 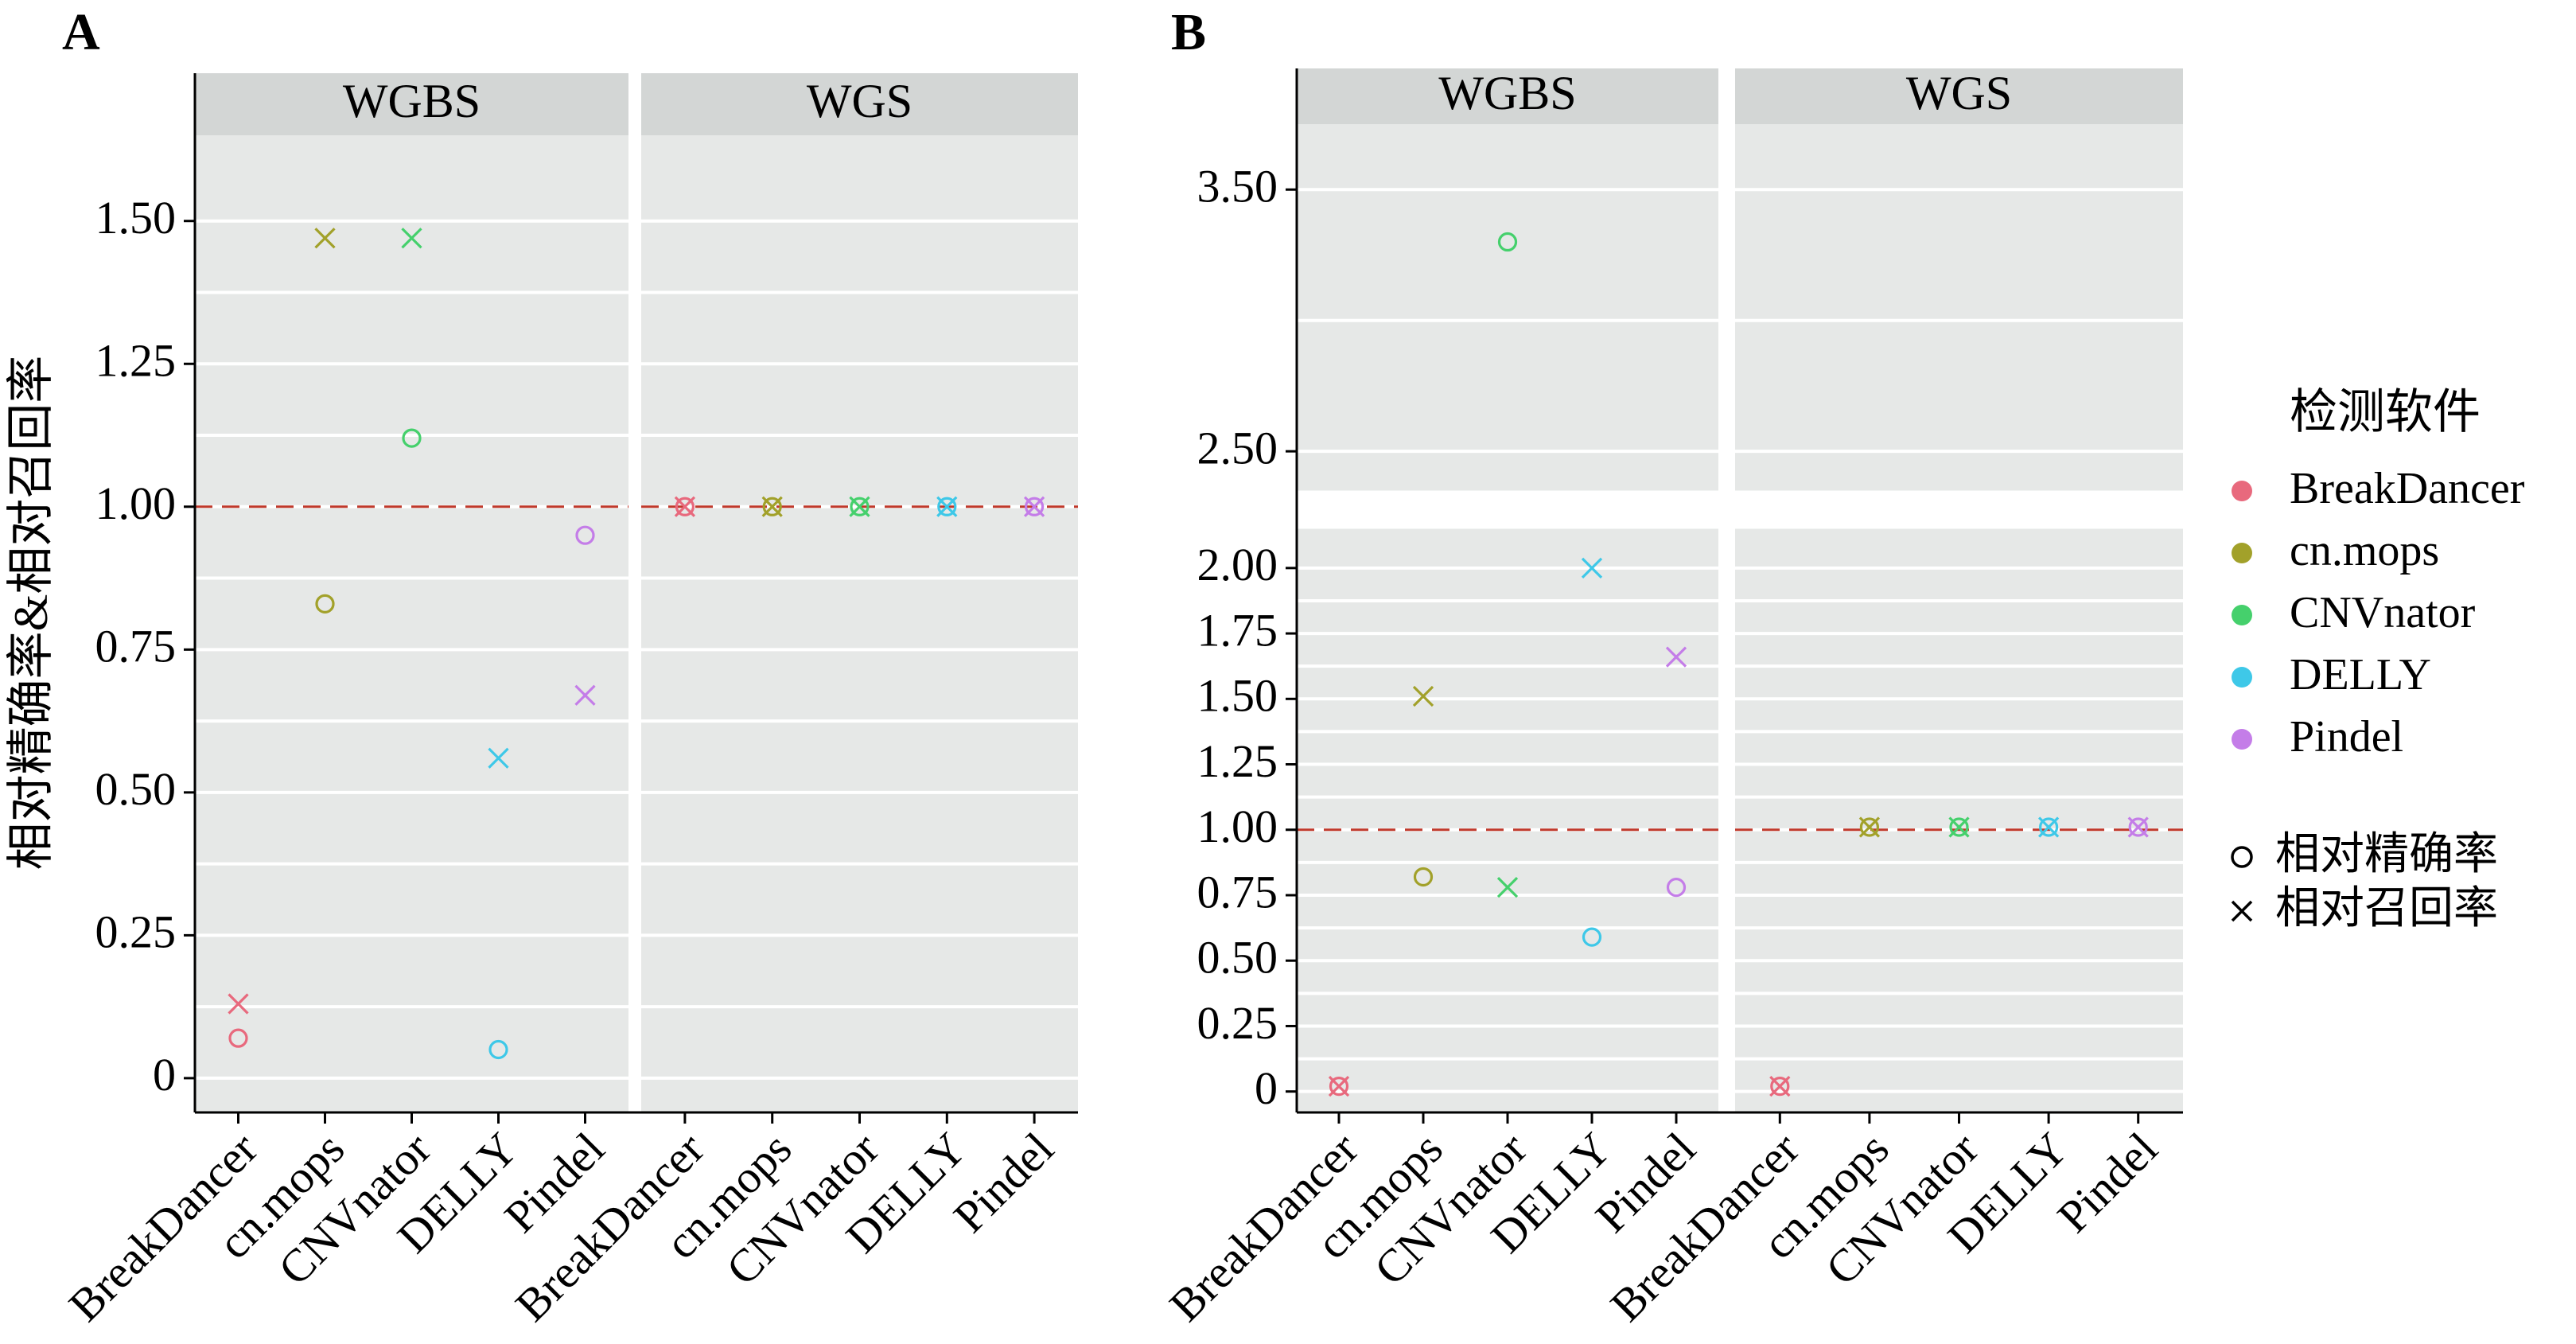 I want to click on legend-metric-circle: 相对精确率, so click(x=2365, y=854).